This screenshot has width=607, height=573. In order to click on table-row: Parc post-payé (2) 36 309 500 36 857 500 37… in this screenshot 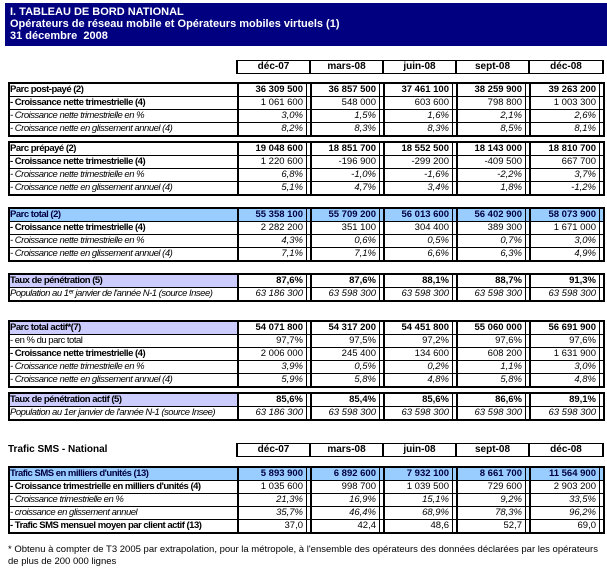, I will do `click(306, 90)`.